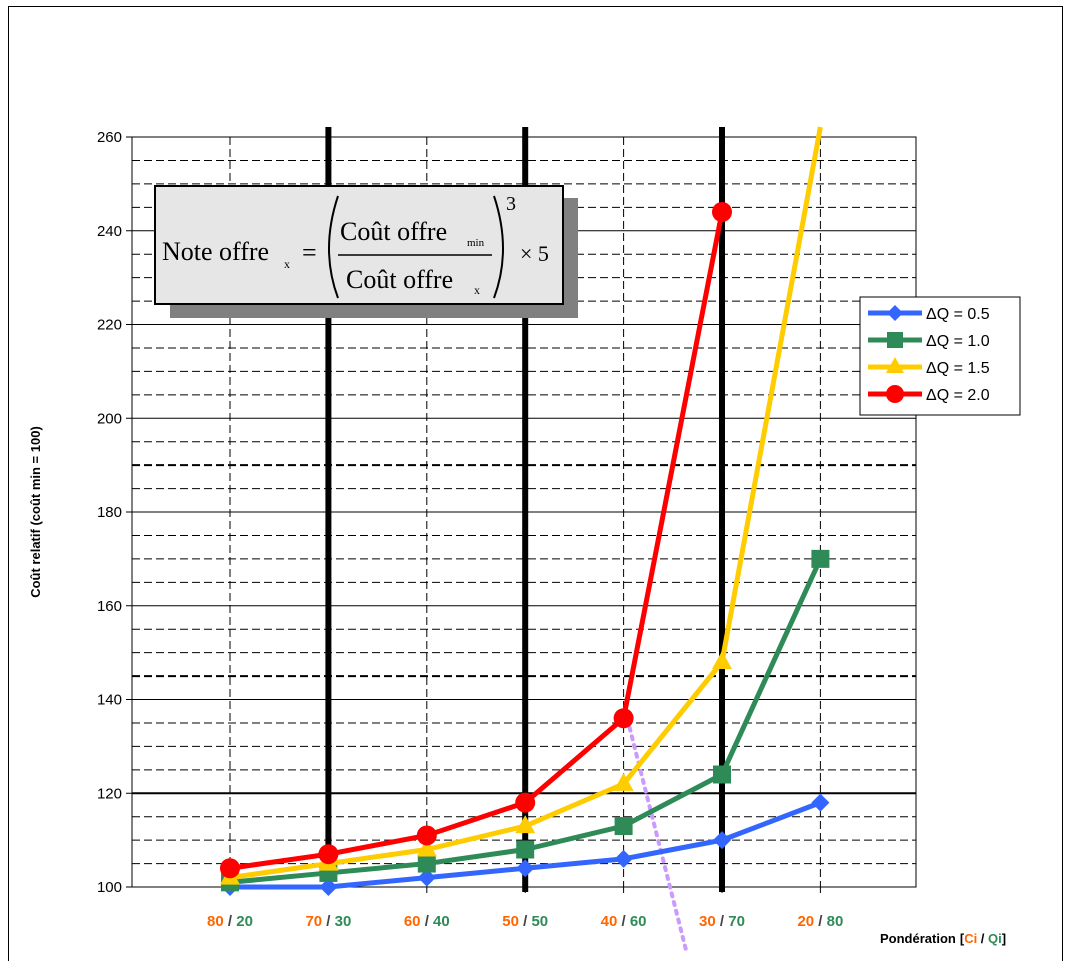 The image size is (1067, 961). What do you see at coordinates (835, 921) in the screenshot?
I see `x-category-qi: 80` at bounding box center [835, 921].